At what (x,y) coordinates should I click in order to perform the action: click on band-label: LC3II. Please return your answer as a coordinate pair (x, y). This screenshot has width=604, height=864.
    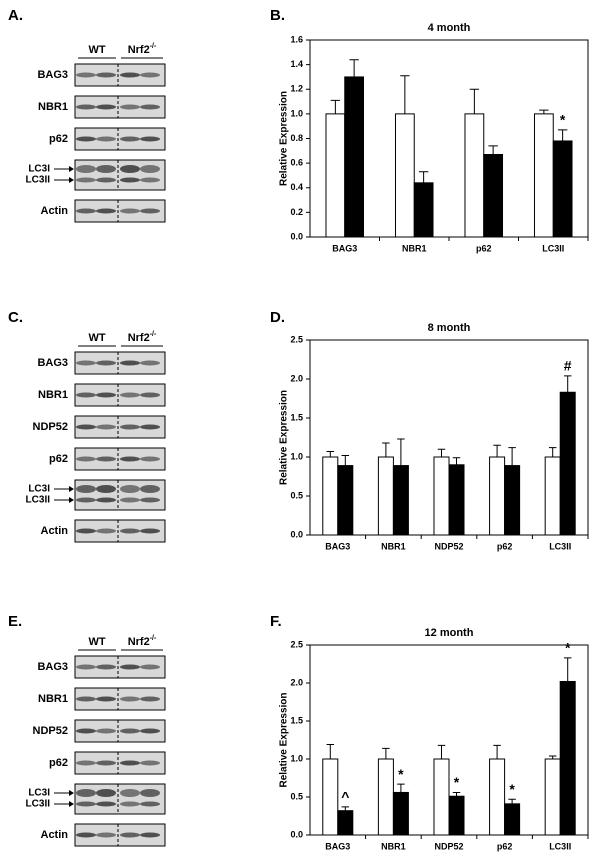
    Looking at the image, I should click on (38, 804).